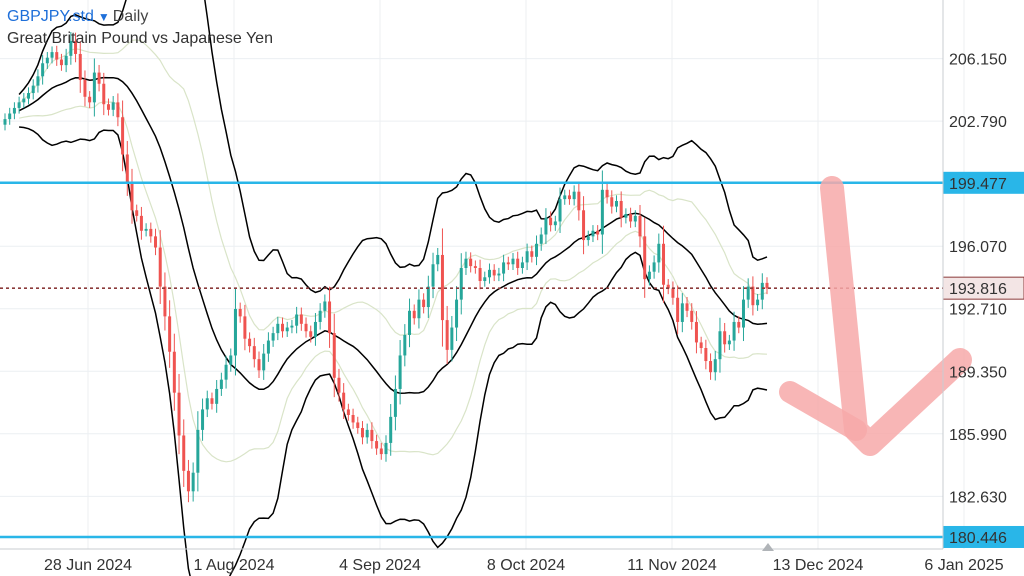 The height and width of the screenshot is (576, 1024). Describe the element at coordinates (768, 547) in the screenshot. I see `scroll-marker-icon` at that location.